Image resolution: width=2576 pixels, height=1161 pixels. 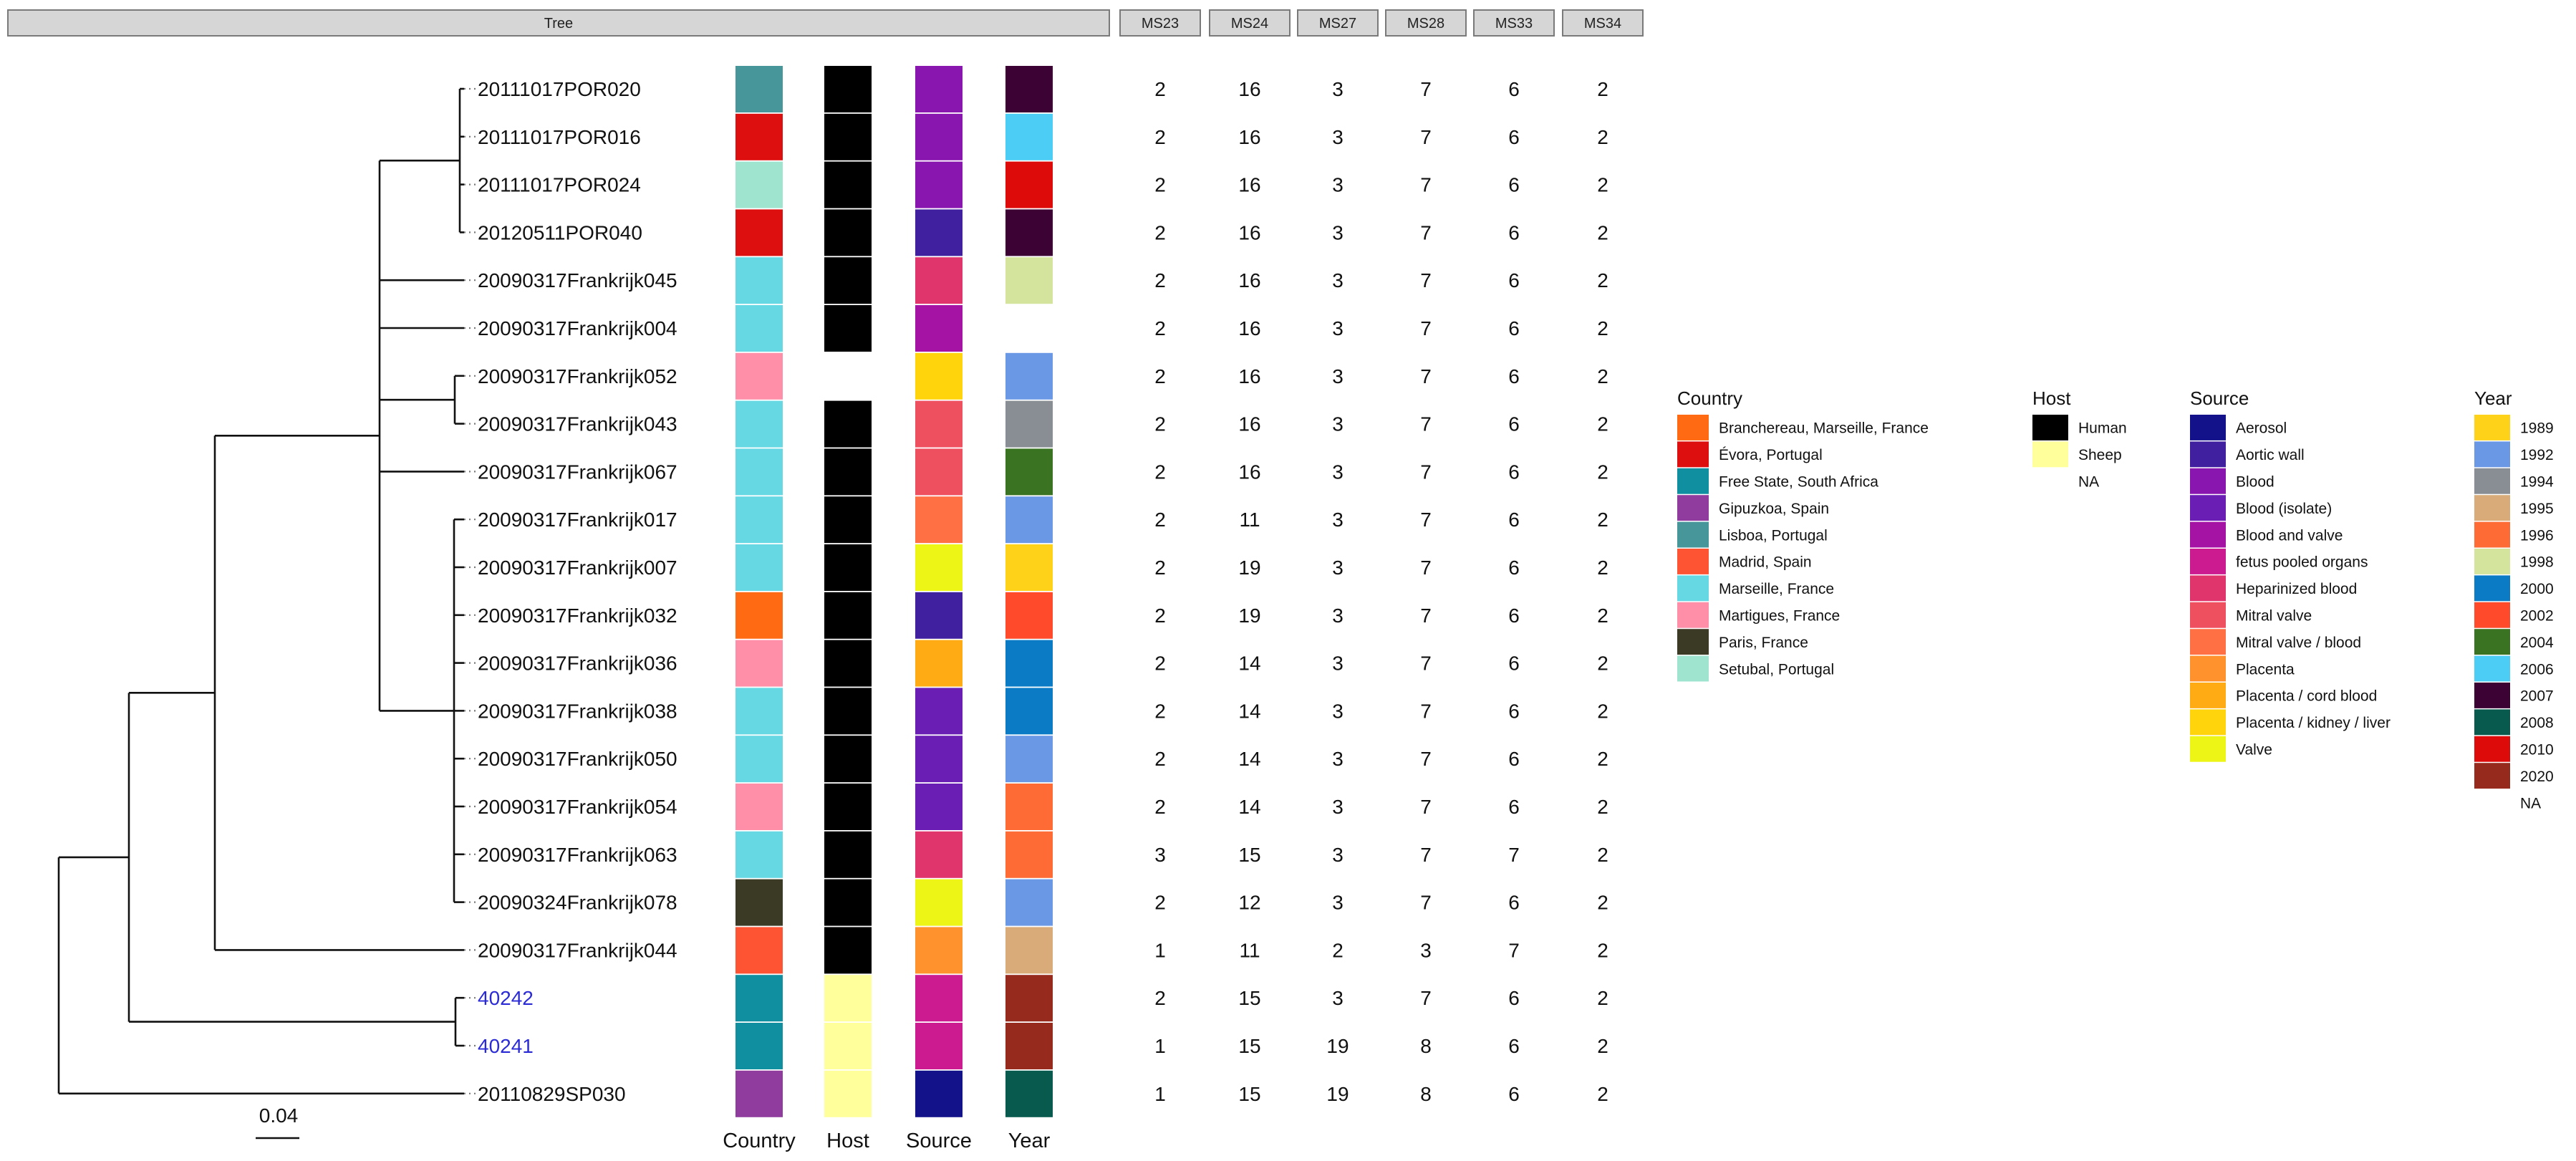 I want to click on tip-label-40241: 40241, so click(x=506, y=1046).